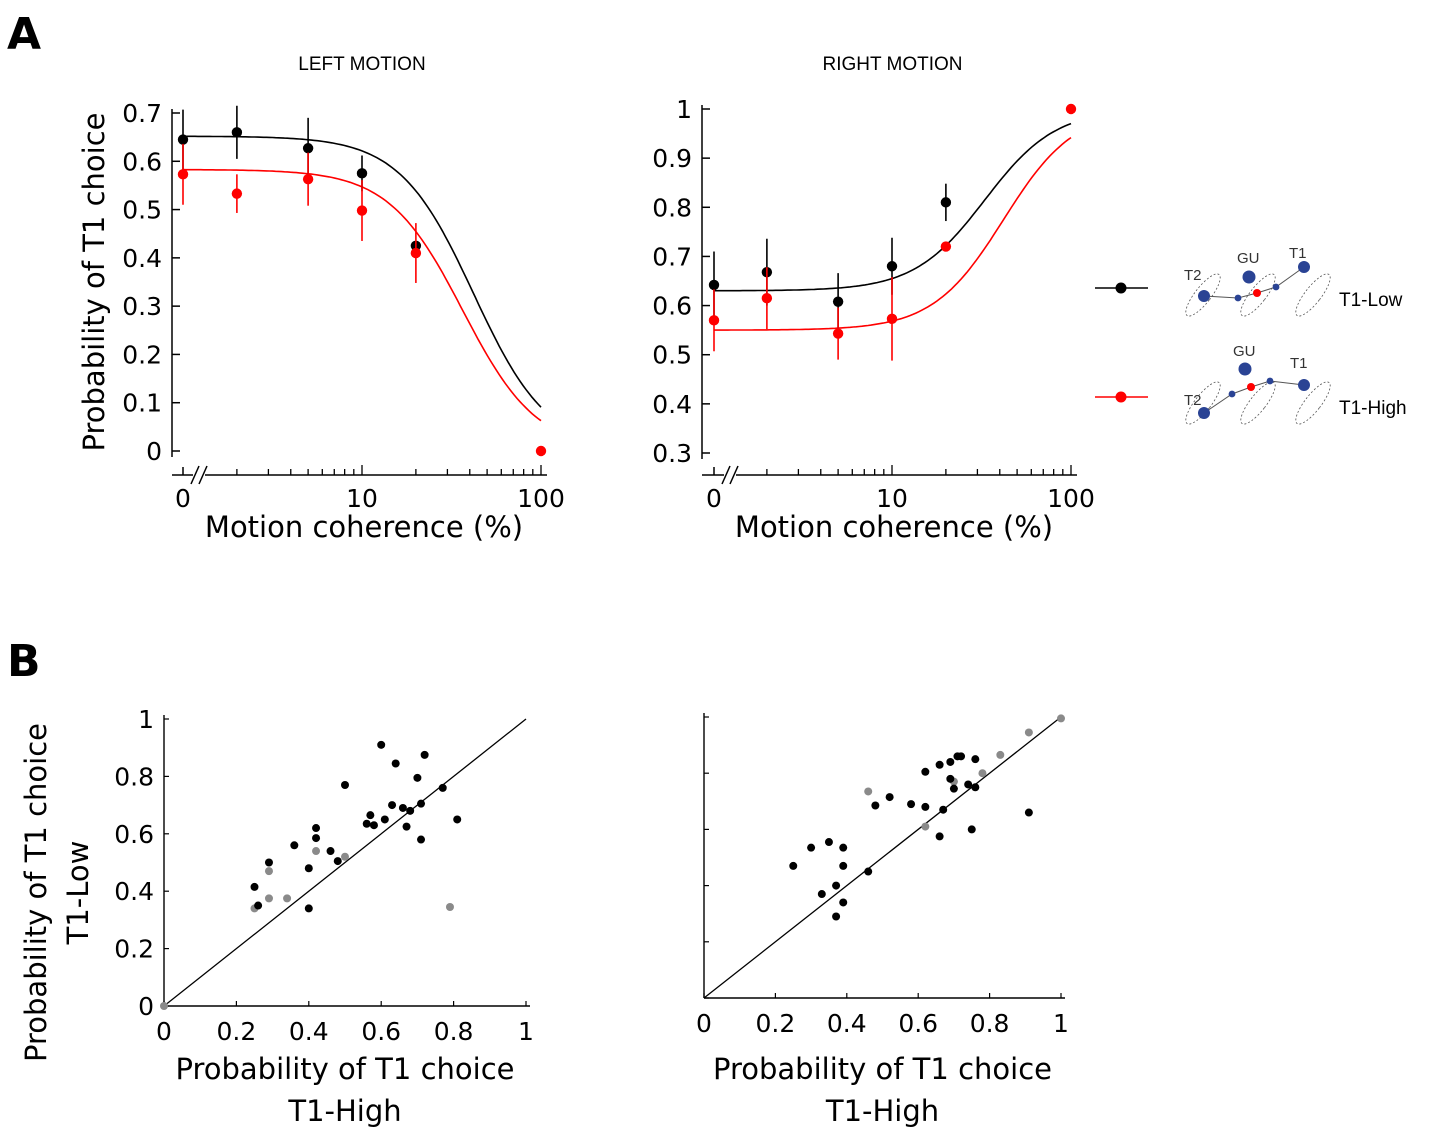  Describe the element at coordinates (361, 64) in the screenshot. I see `chart-title: LEFT MOTION` at that location.